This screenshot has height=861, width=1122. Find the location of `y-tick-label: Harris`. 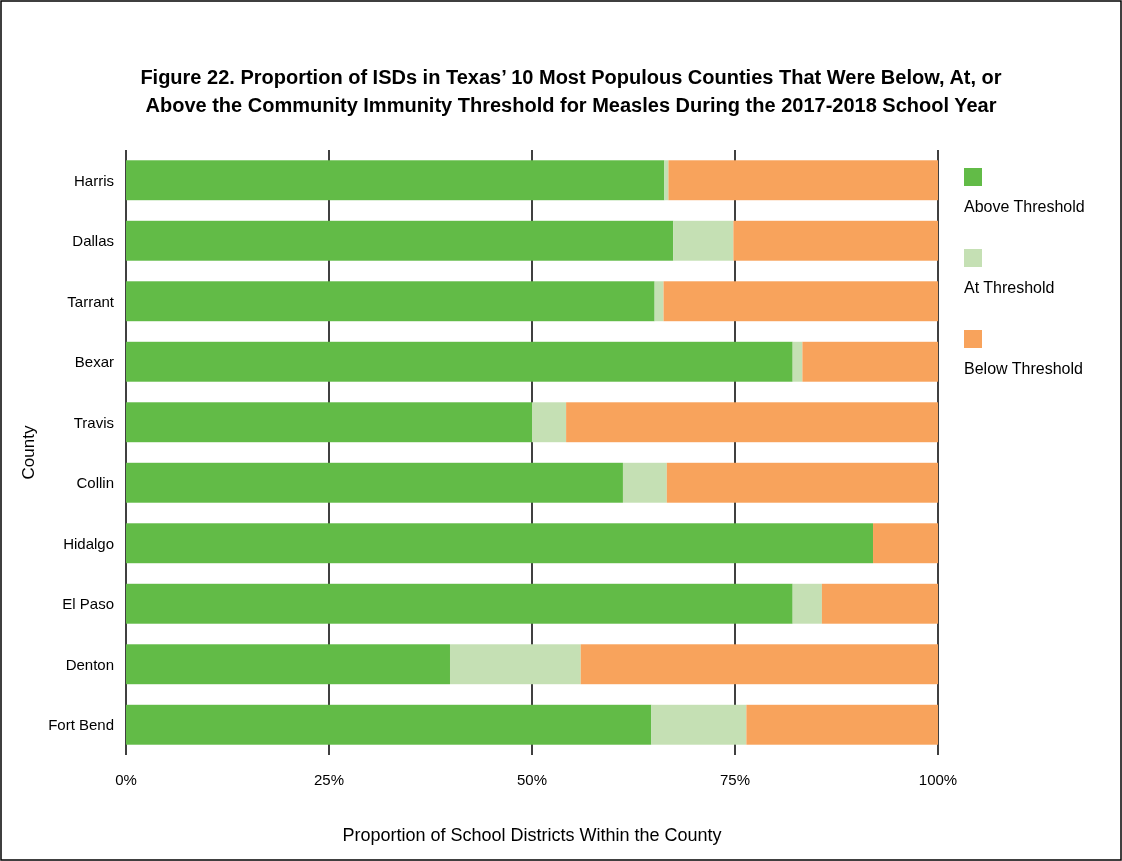

y-tick-label: Harris is located at coordinates (94, 180).